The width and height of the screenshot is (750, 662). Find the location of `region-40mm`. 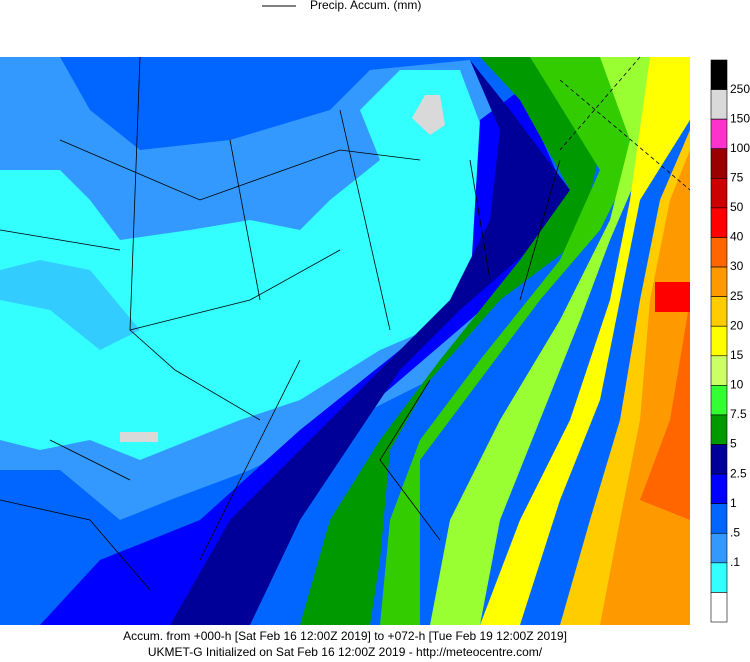

region-40mm is located at coordinates (665, 345).